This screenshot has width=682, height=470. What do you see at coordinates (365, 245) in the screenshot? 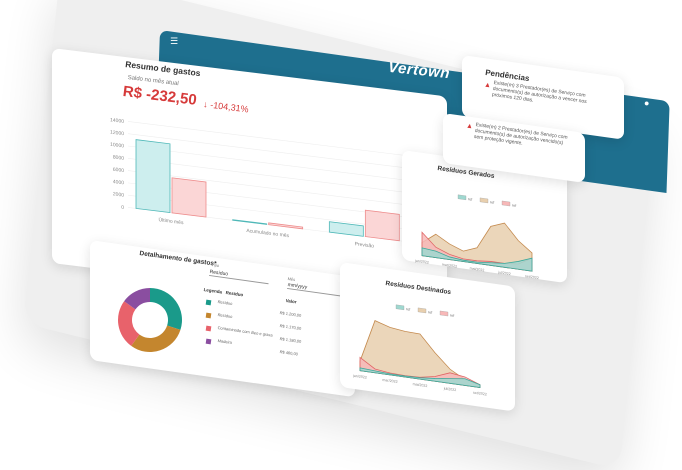
I see `x-tick-label: Previsão` at bounding box center [365, 245].